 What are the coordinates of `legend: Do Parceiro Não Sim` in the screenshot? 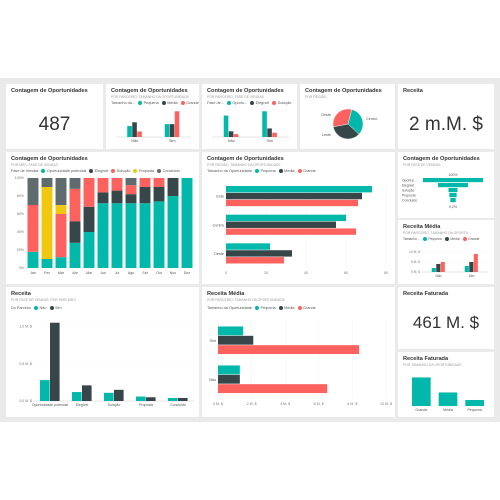 It's located at (38, 308).